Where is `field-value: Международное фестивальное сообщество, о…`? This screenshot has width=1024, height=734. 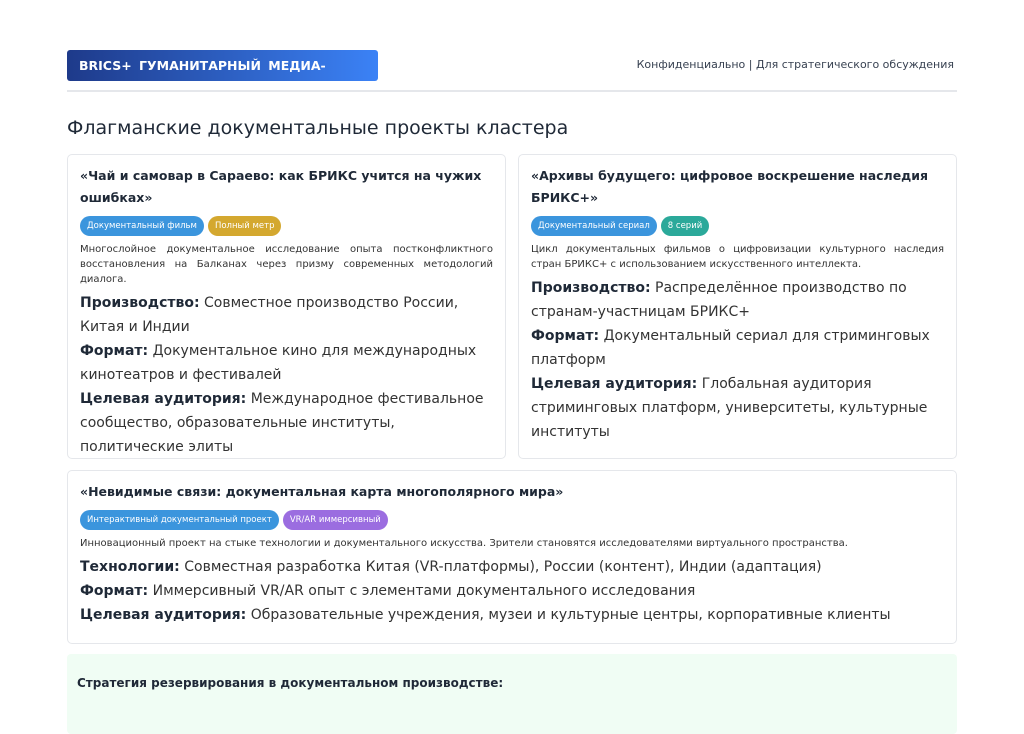
field-value: Международное фестивальное сообщество, о… is located at coordinates (282, 423).